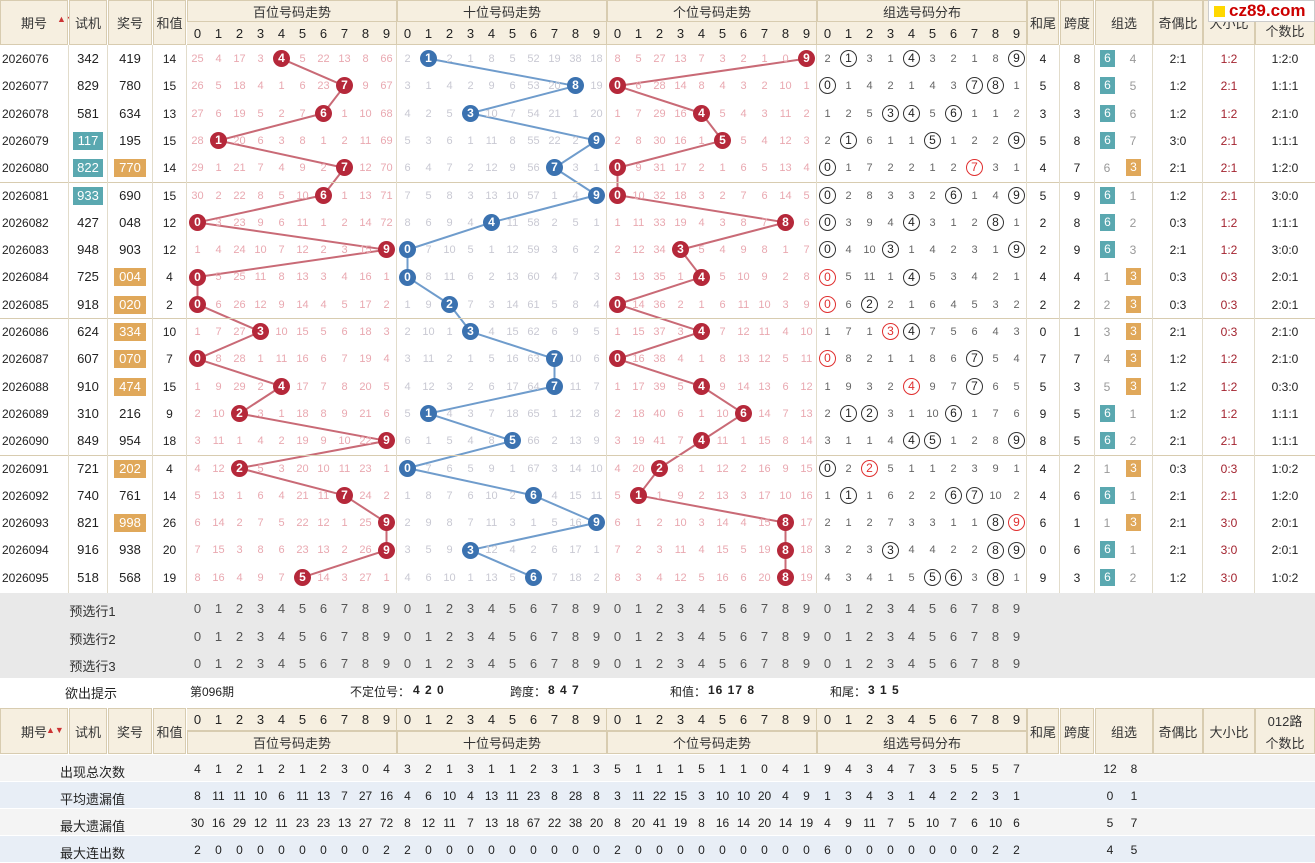  What do you see at coordinates (66, 19) in the screenshot?
I see `sort-icon: ▲▼` at bounding box center [66, 19].